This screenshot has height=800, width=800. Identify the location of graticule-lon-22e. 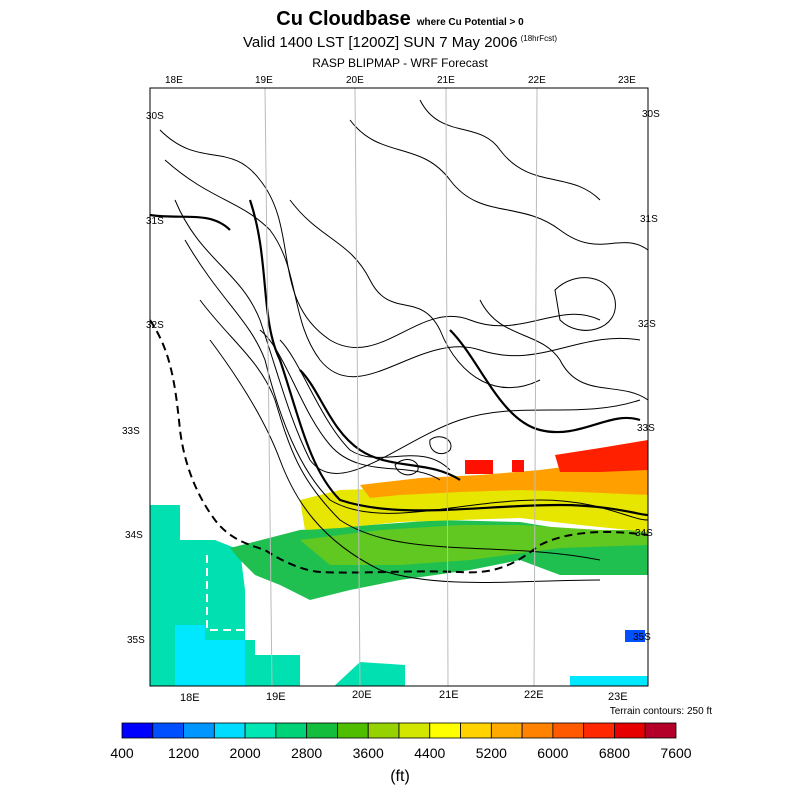
(535, 387).